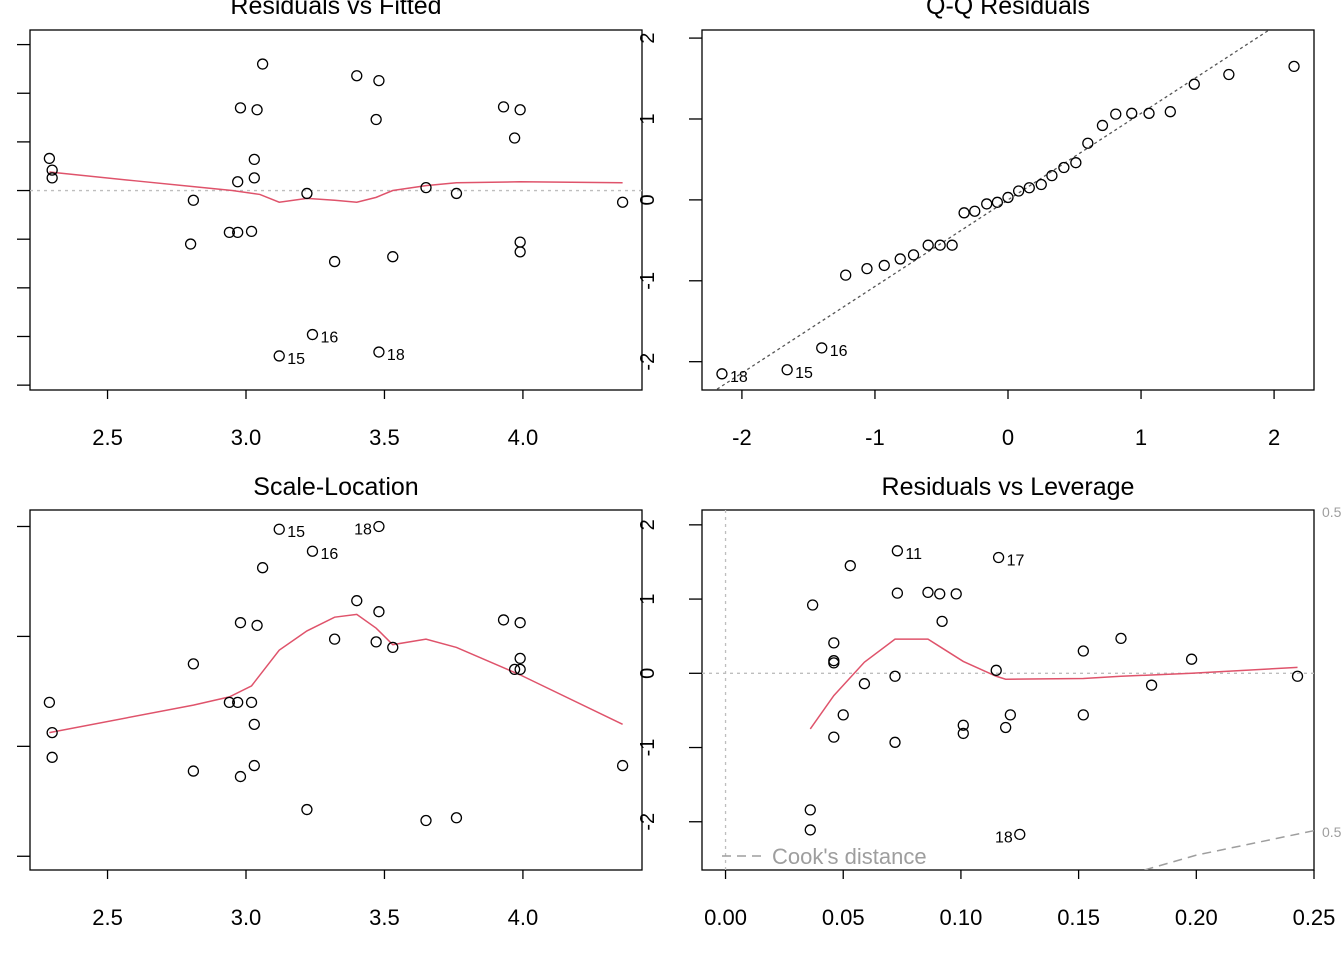  What do you see at coordinates (335, 487) in the screenshot?
I see `panel-title: Scale-Location` at bounding box center [335, 487].